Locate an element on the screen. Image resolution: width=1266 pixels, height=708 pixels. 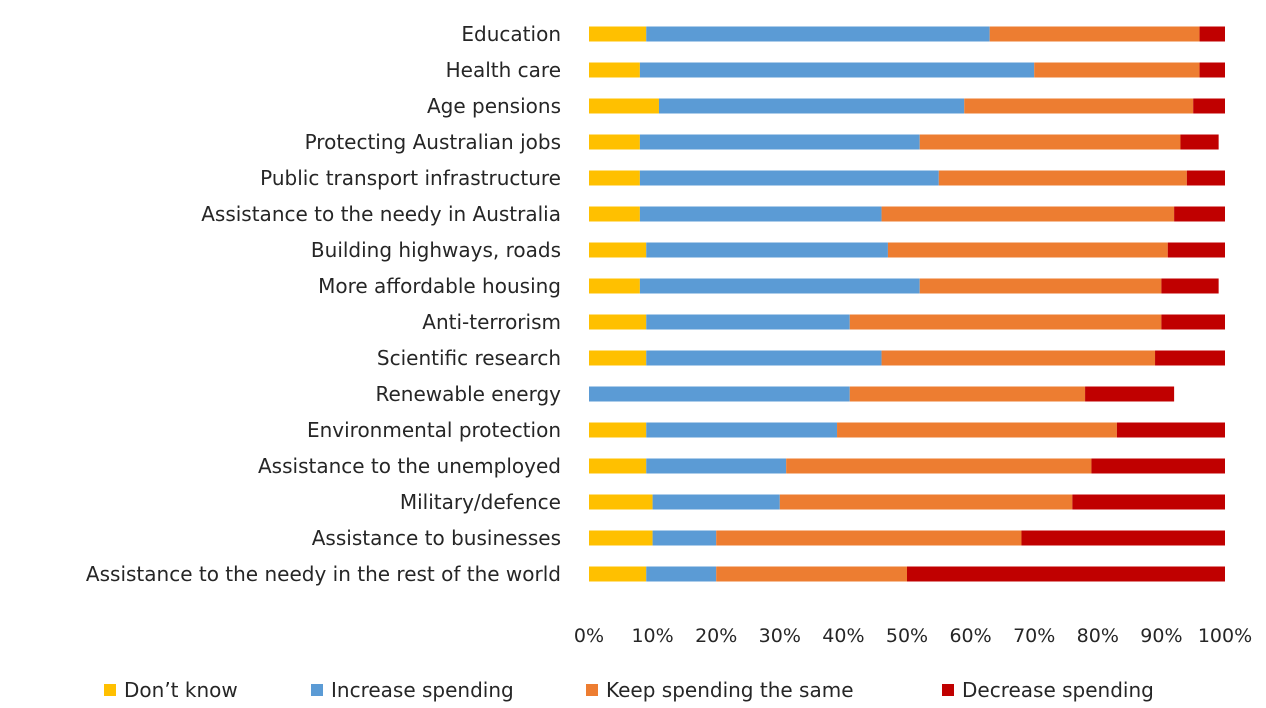
category-label: Protecting Australian jobs is located at coordinates (433, 142).